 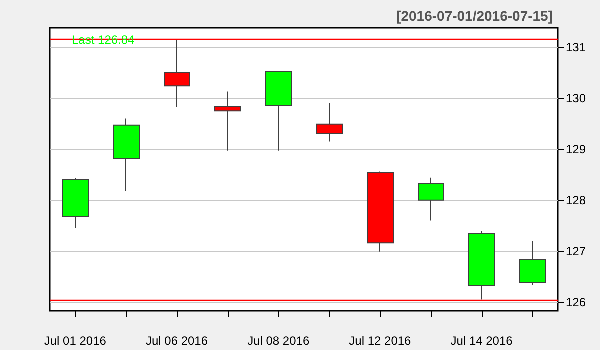 I want to click on x-tick-label: Jul 06 2016, so click(x=177, y=341).